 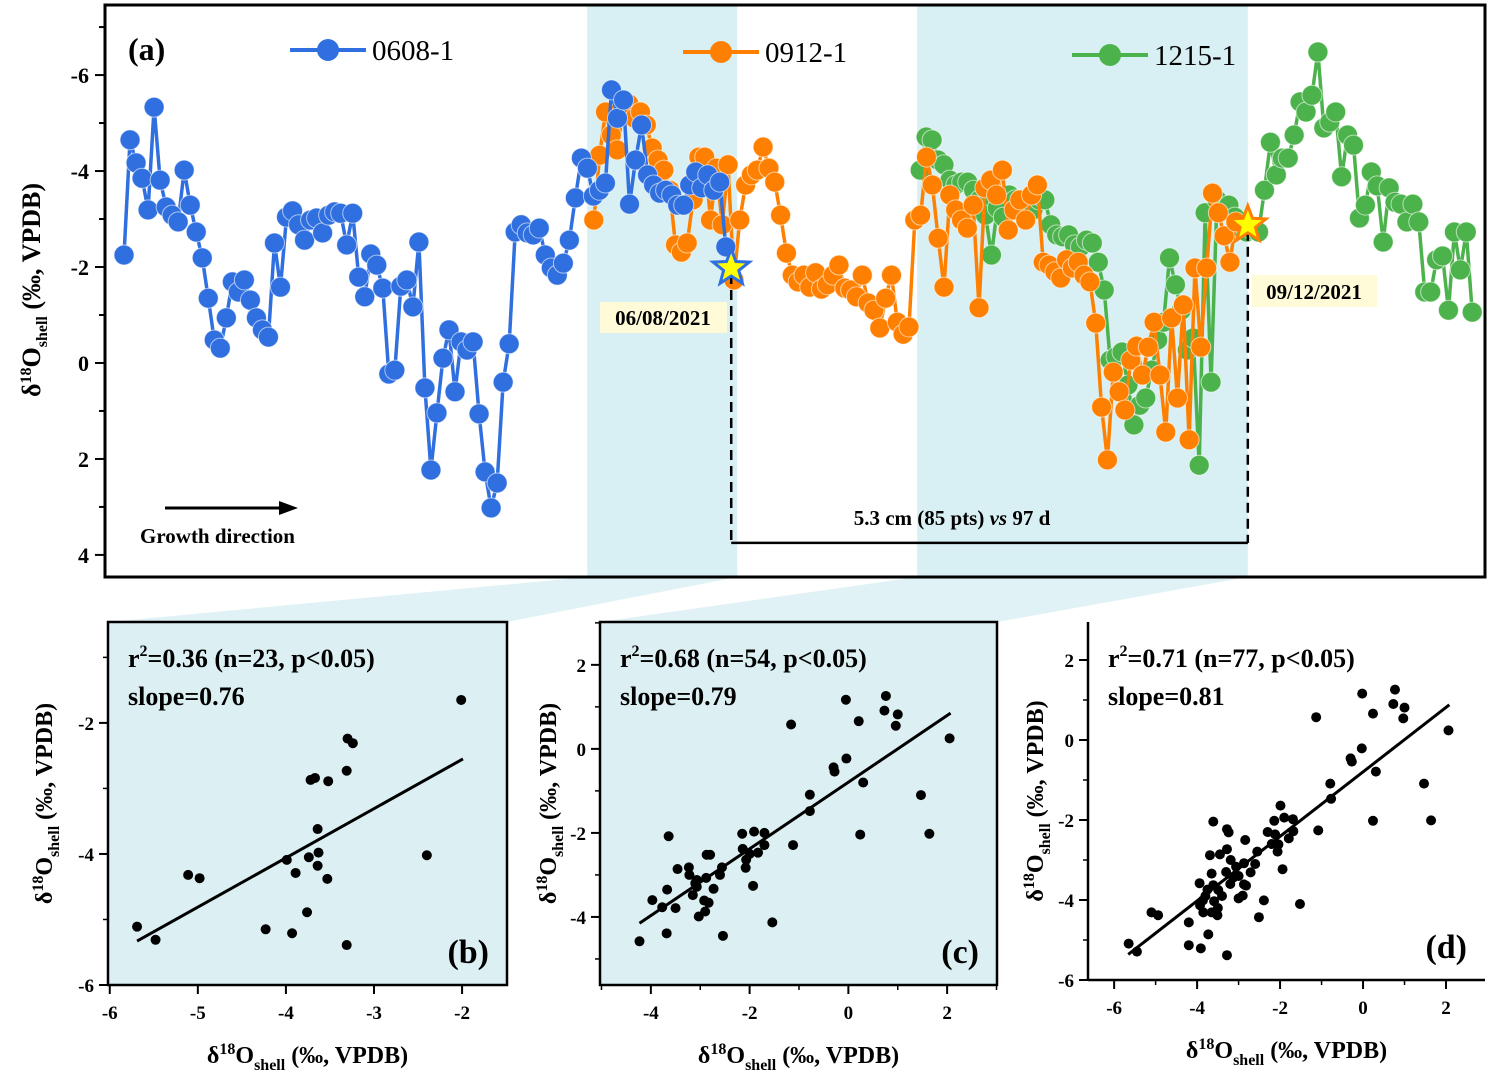 What do you see at coordinates (110, 1013) in the screenshot?
I see `x-tick-label: -6` at bounding box center [110, 1013].